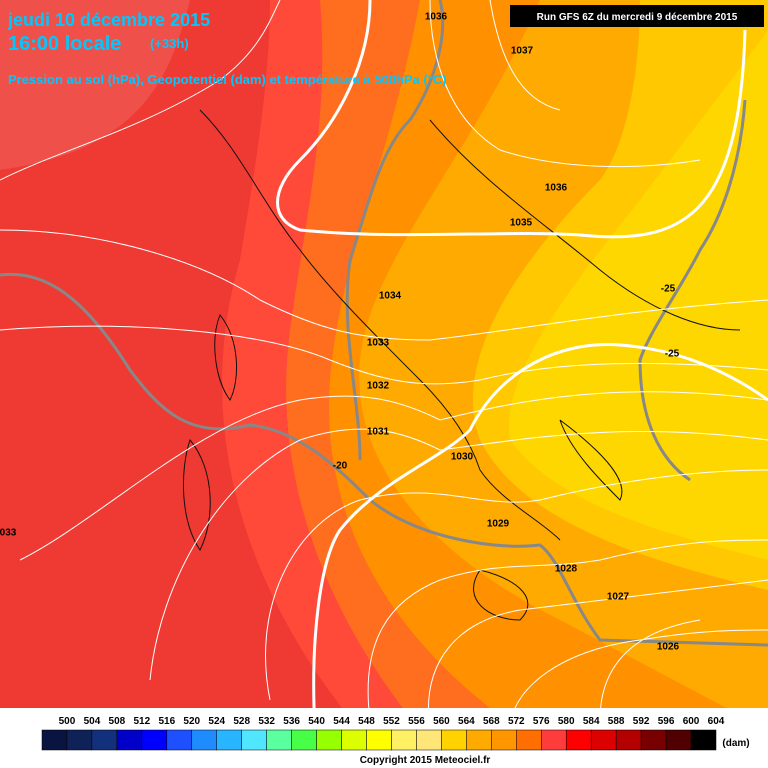 Image resolution: width=768 pixels, height=768 pixels. What do you see at coordinates (466, 721) in the screenshot?
I see `legend-level: 564` at bounding box center [466, 721].